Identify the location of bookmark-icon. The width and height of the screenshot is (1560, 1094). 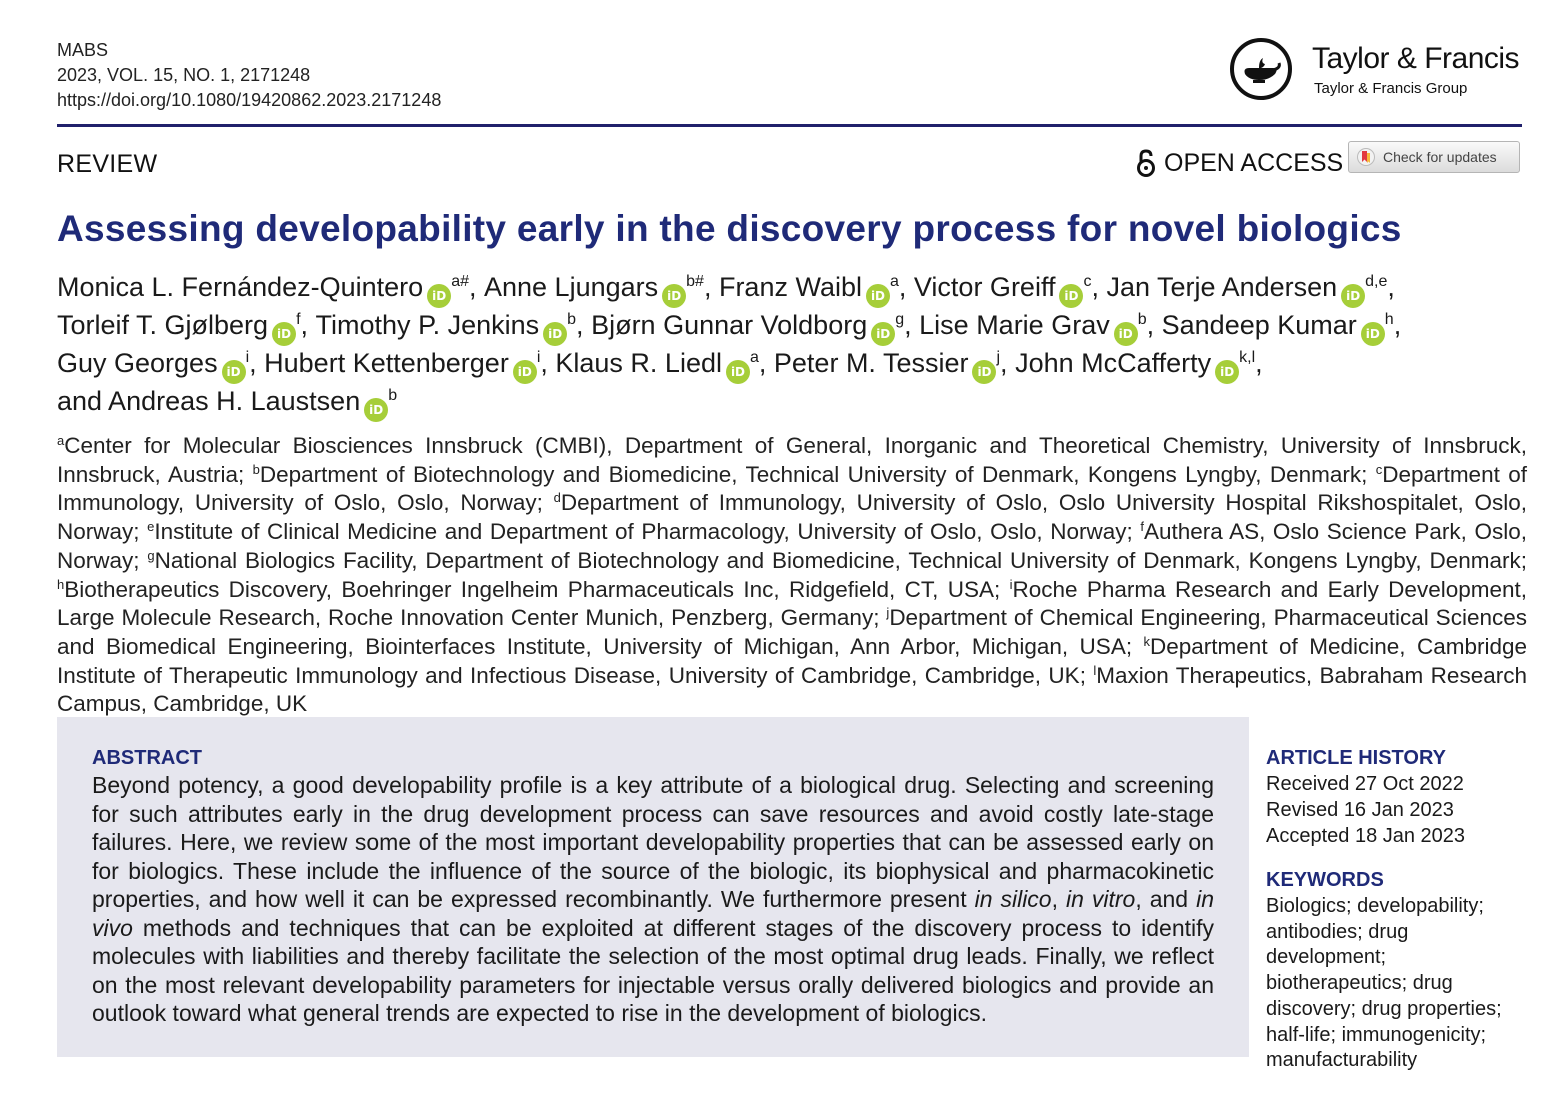
(1366, 157).